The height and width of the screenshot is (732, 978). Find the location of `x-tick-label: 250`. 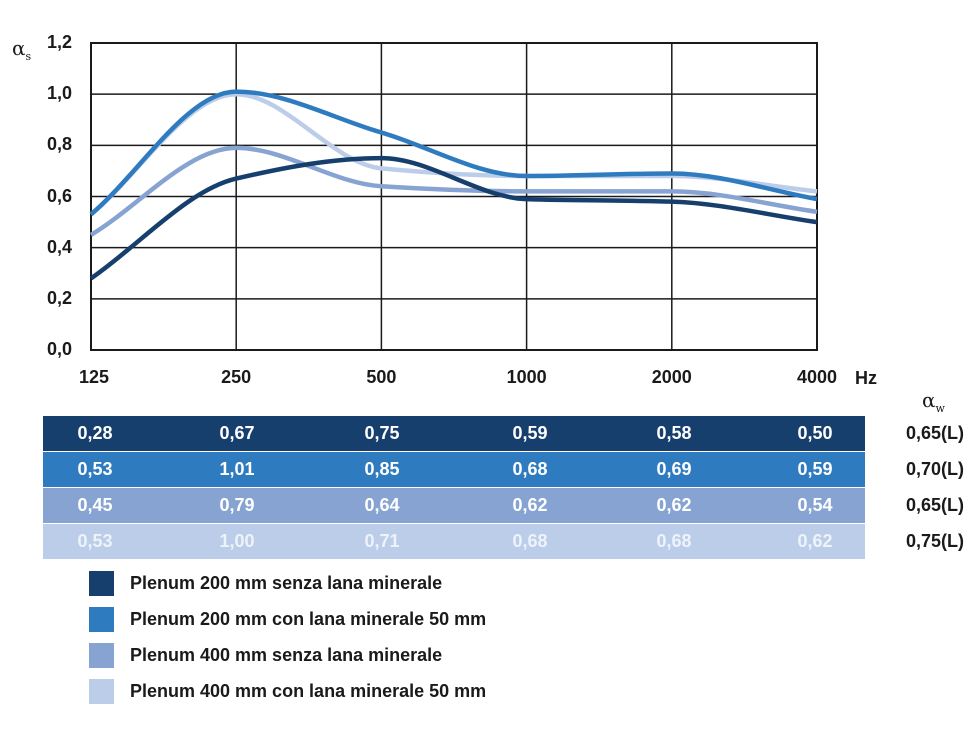

x-tick-label: 250 is located at coordinates (236, 377).